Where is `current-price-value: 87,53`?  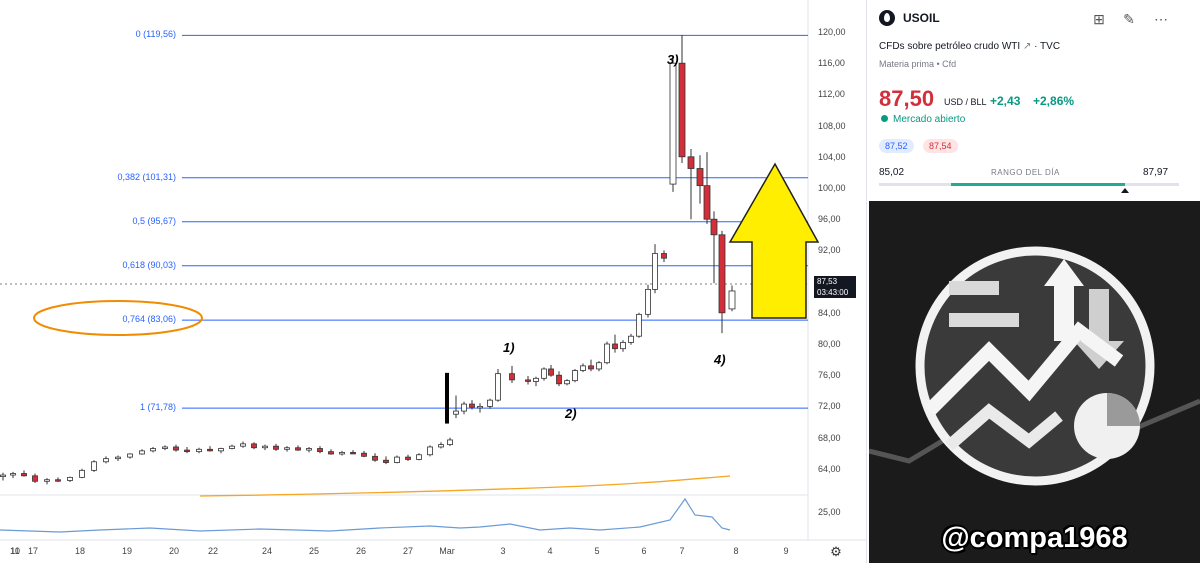
current-price-value: 87,53 is located at coordinates (827, 281).